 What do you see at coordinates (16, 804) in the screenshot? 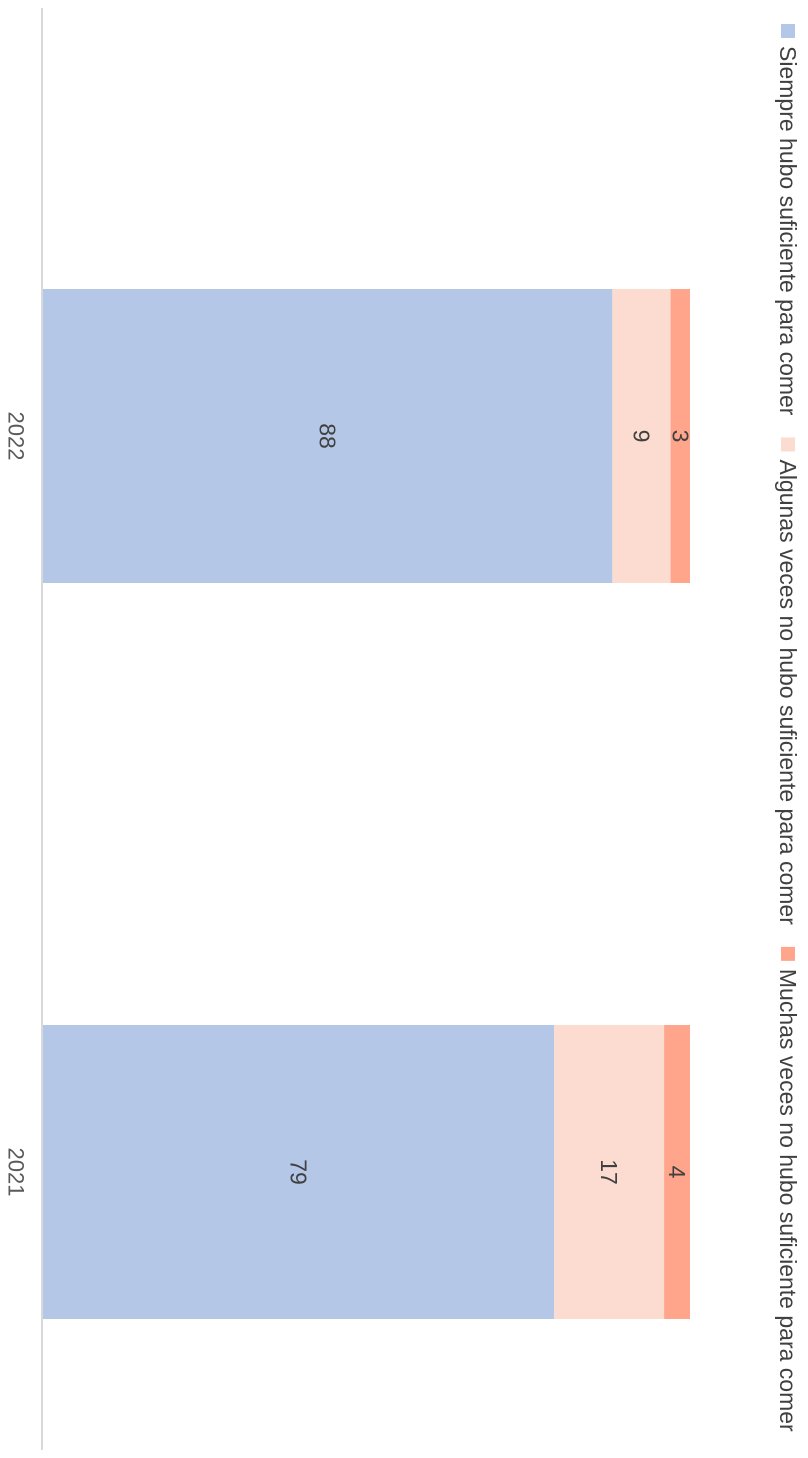
I see `category-labels: 2021 2022` at bounding box center [16, 804].